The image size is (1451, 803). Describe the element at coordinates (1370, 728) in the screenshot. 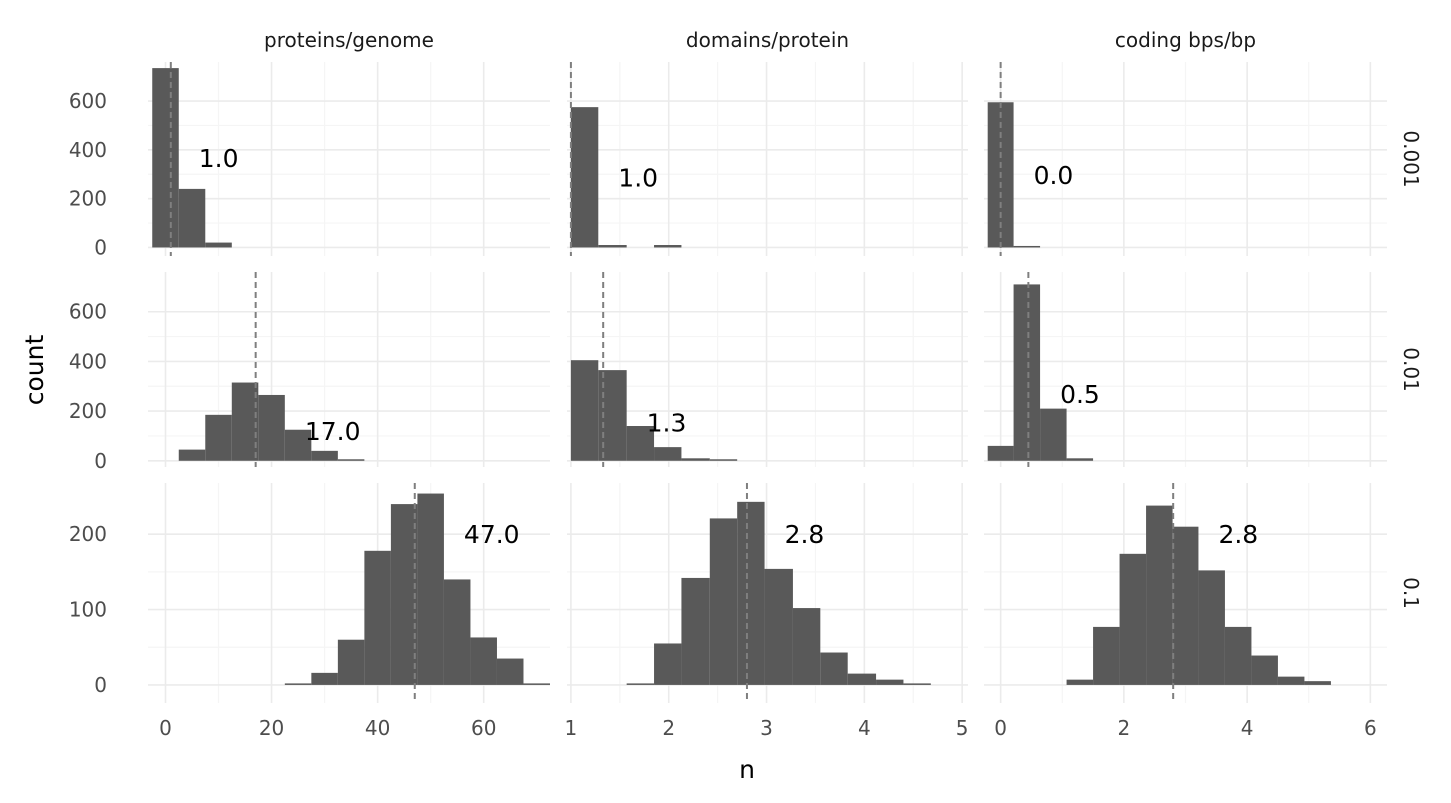

I see `x-tick-label: 6` at that location.